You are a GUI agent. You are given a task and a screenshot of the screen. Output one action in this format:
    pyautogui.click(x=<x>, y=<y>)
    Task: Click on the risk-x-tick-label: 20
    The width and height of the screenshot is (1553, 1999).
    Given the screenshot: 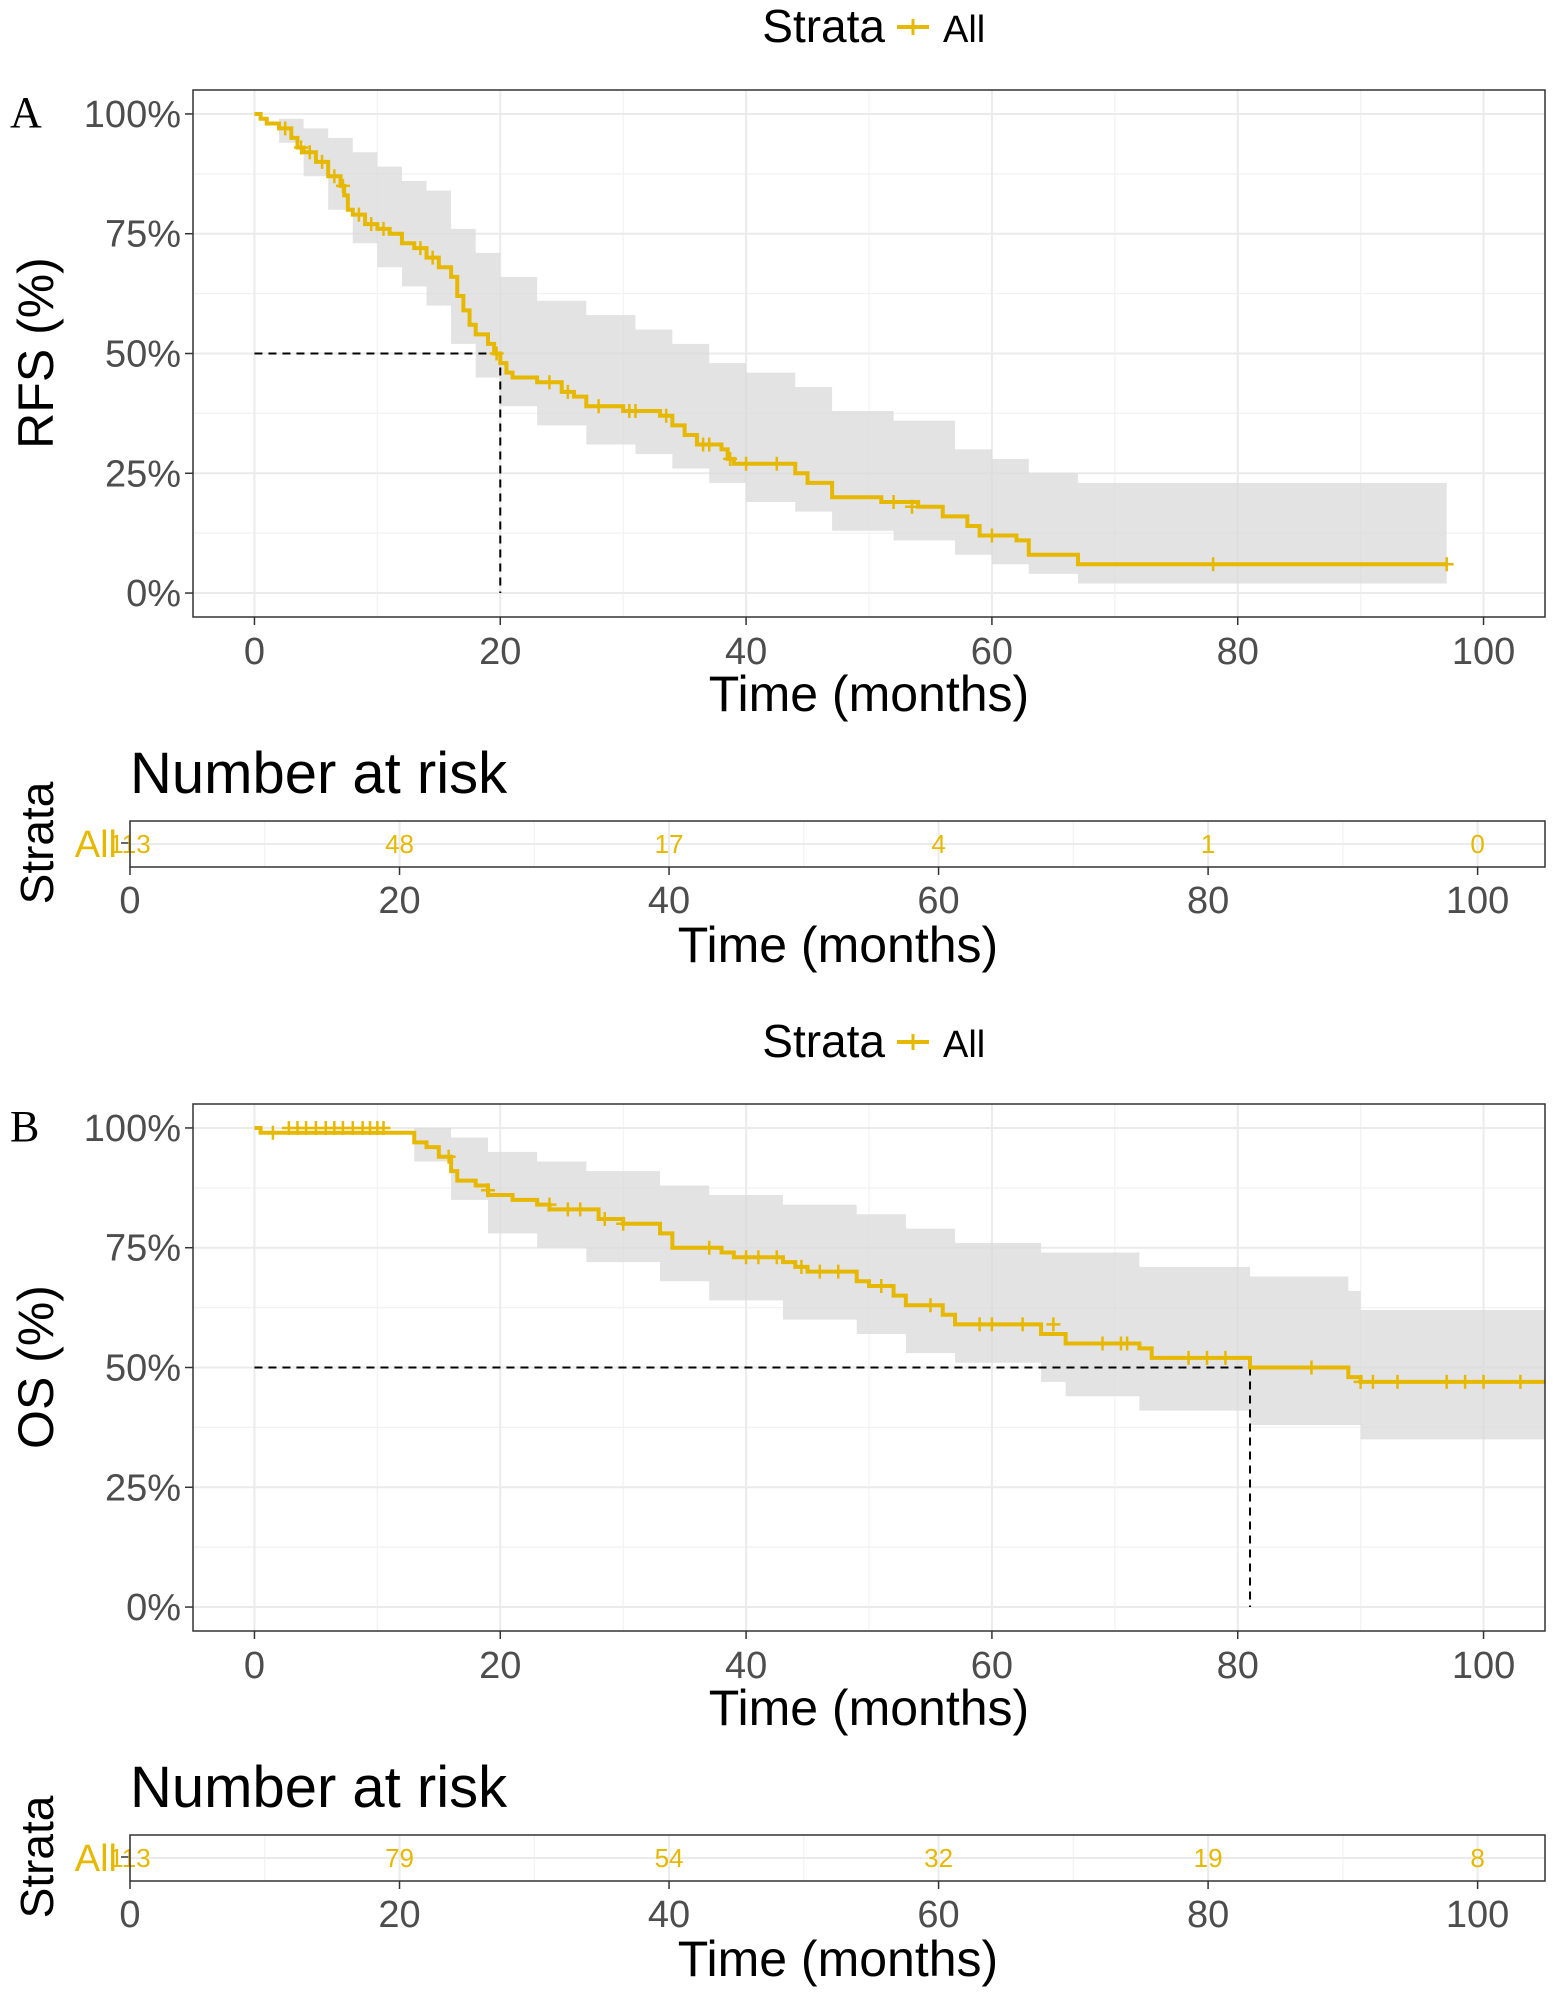 What is the action you would take?
    pyautogui.click(x=399, y=901)
    